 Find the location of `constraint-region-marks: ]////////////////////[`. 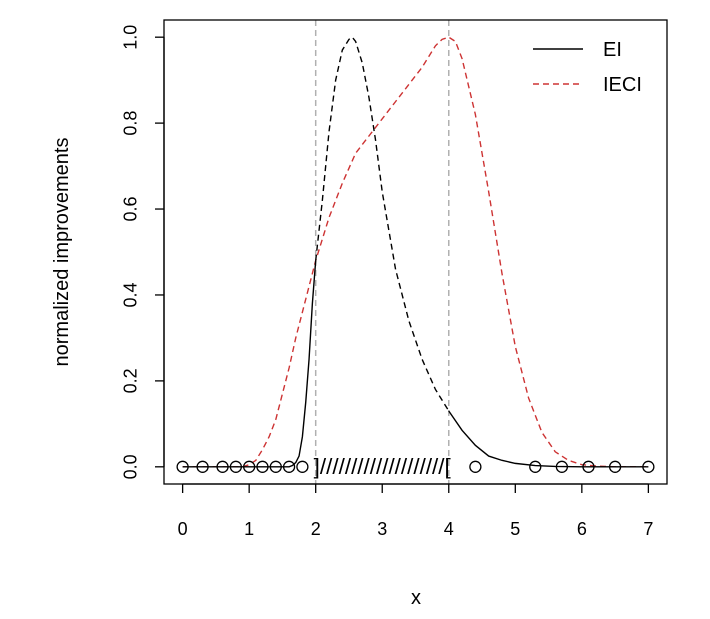

constraint-region-marks: ]////////////////////[ is located at coordinates (382, 466).